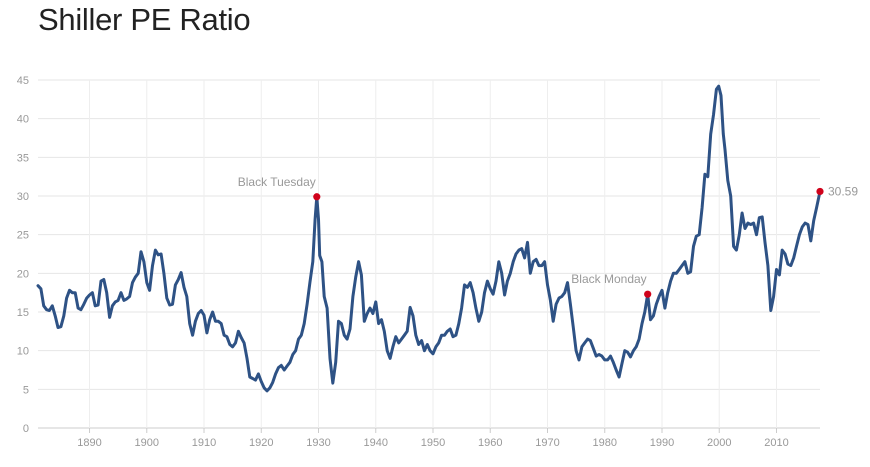 The image size is (870, 467). I want to click on chart-title: Shiller PE Ratio, so click(144, 19).